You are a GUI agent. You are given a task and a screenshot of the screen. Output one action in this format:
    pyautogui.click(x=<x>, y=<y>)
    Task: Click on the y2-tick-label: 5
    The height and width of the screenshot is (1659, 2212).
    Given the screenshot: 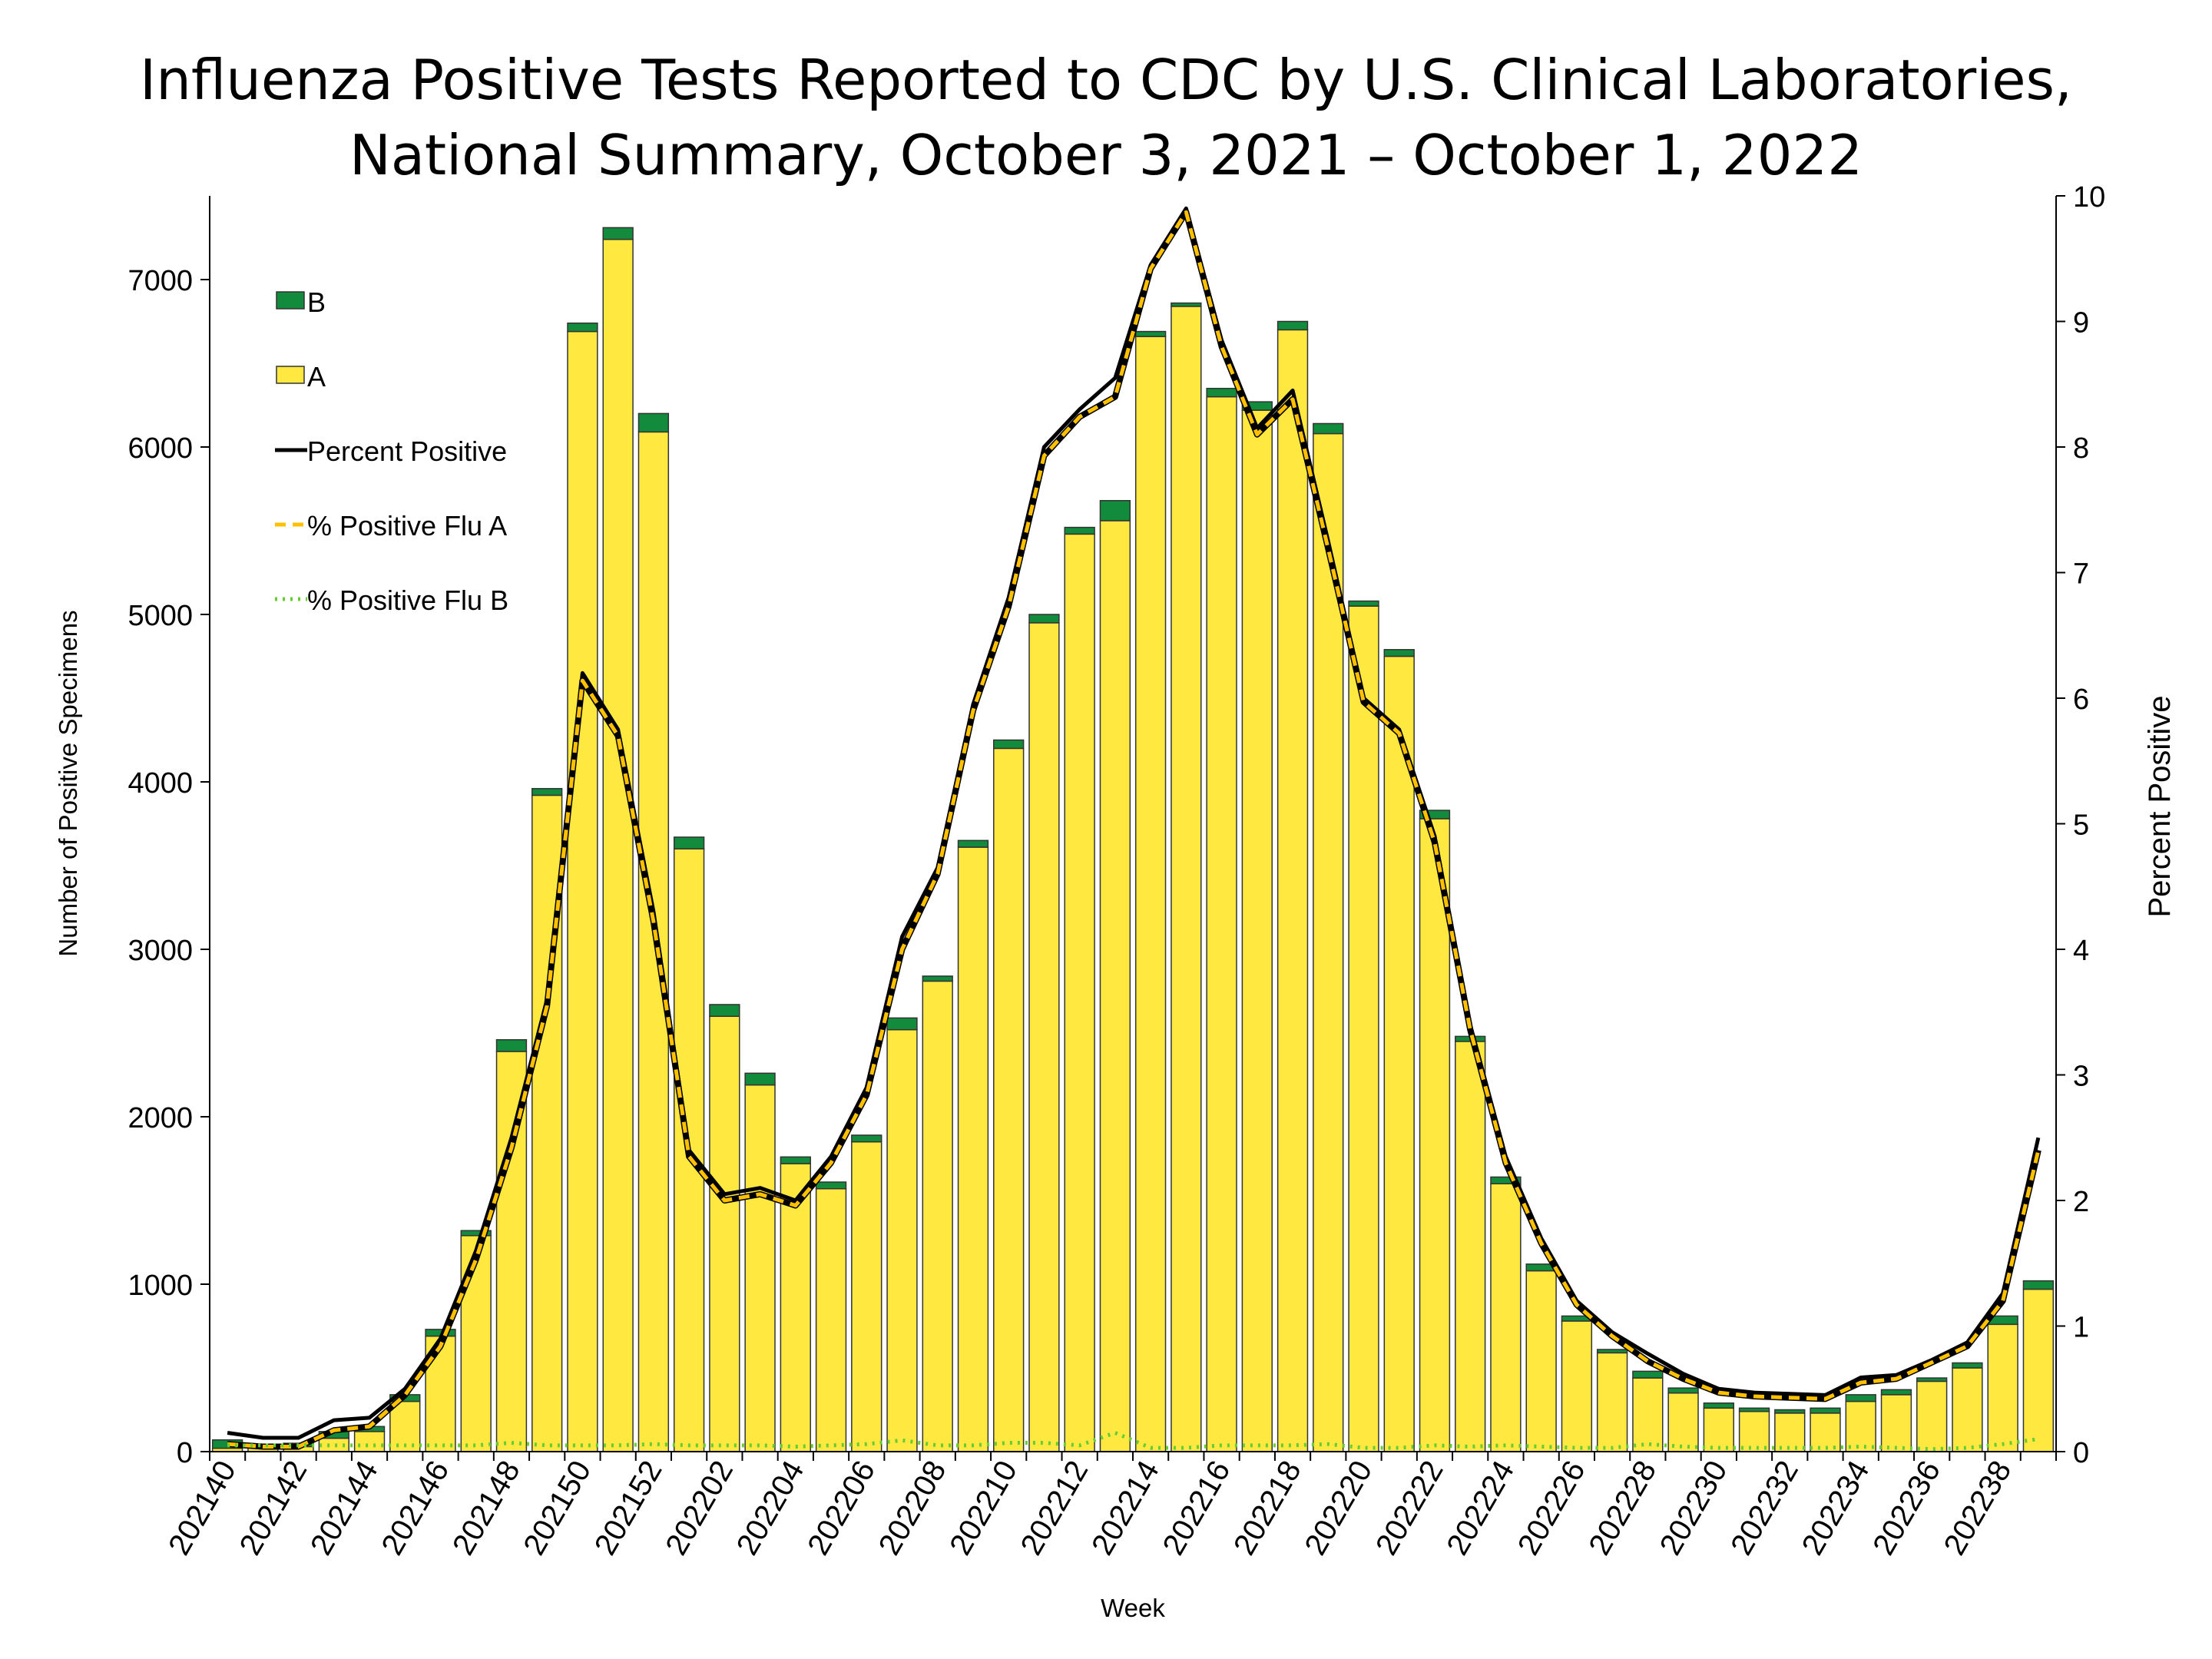 What is the action you would take?
    pyautogui.click(x=2081, y=826)
    